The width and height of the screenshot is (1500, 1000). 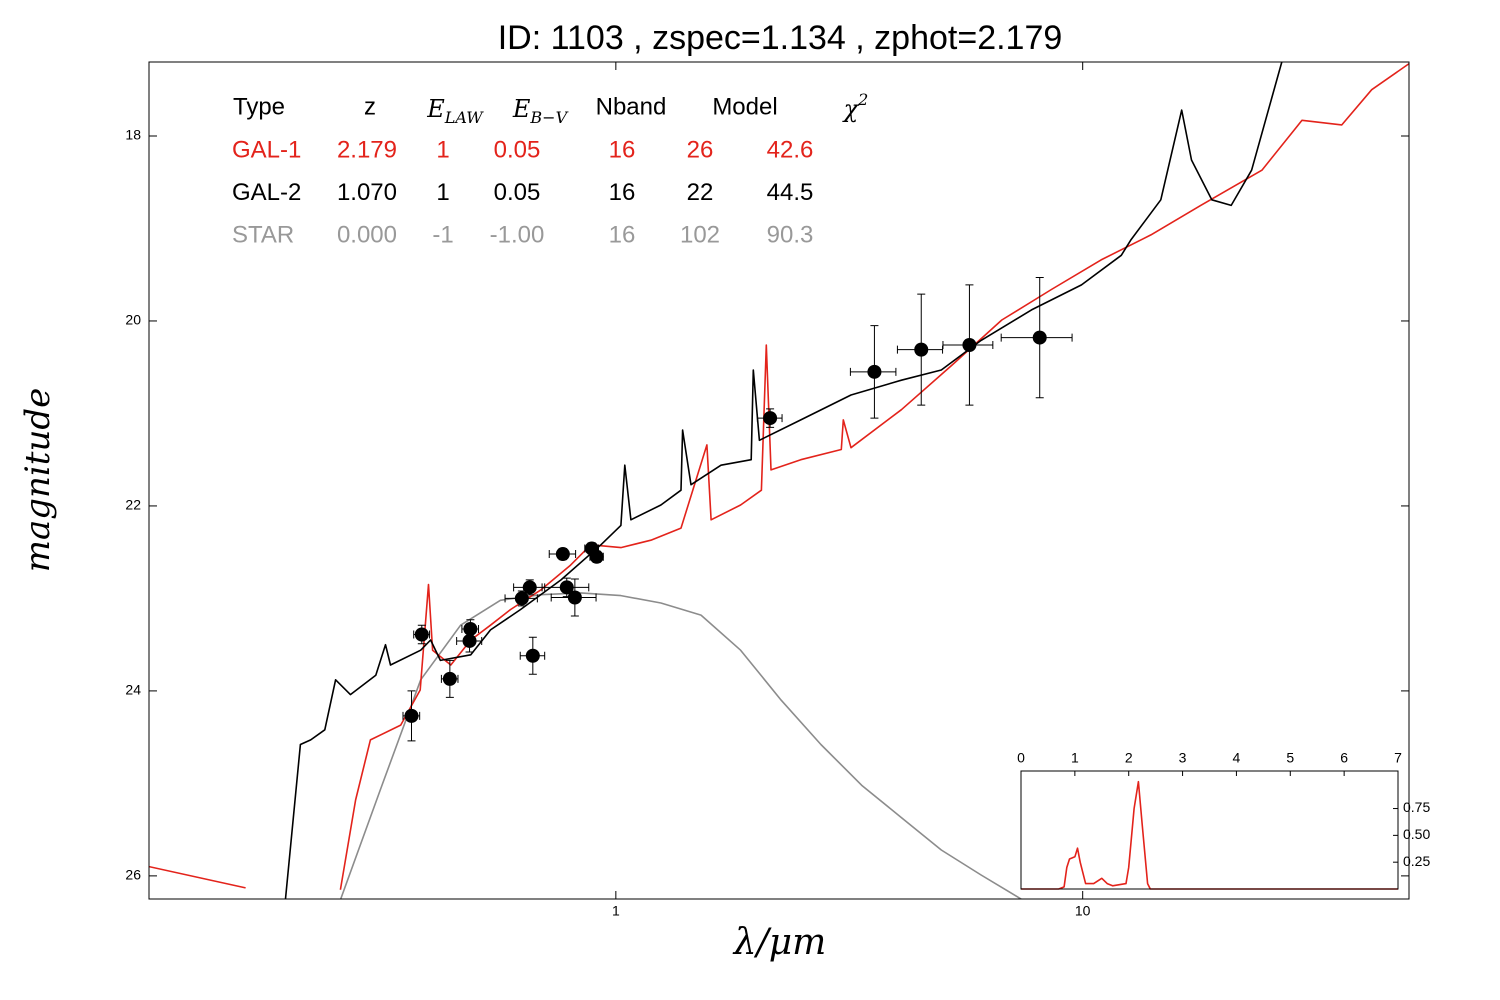 What do you see at coordinates (266, 149) in the screenshot?
I see `table-cell: GAL-1` at bounding box center [266, 149].